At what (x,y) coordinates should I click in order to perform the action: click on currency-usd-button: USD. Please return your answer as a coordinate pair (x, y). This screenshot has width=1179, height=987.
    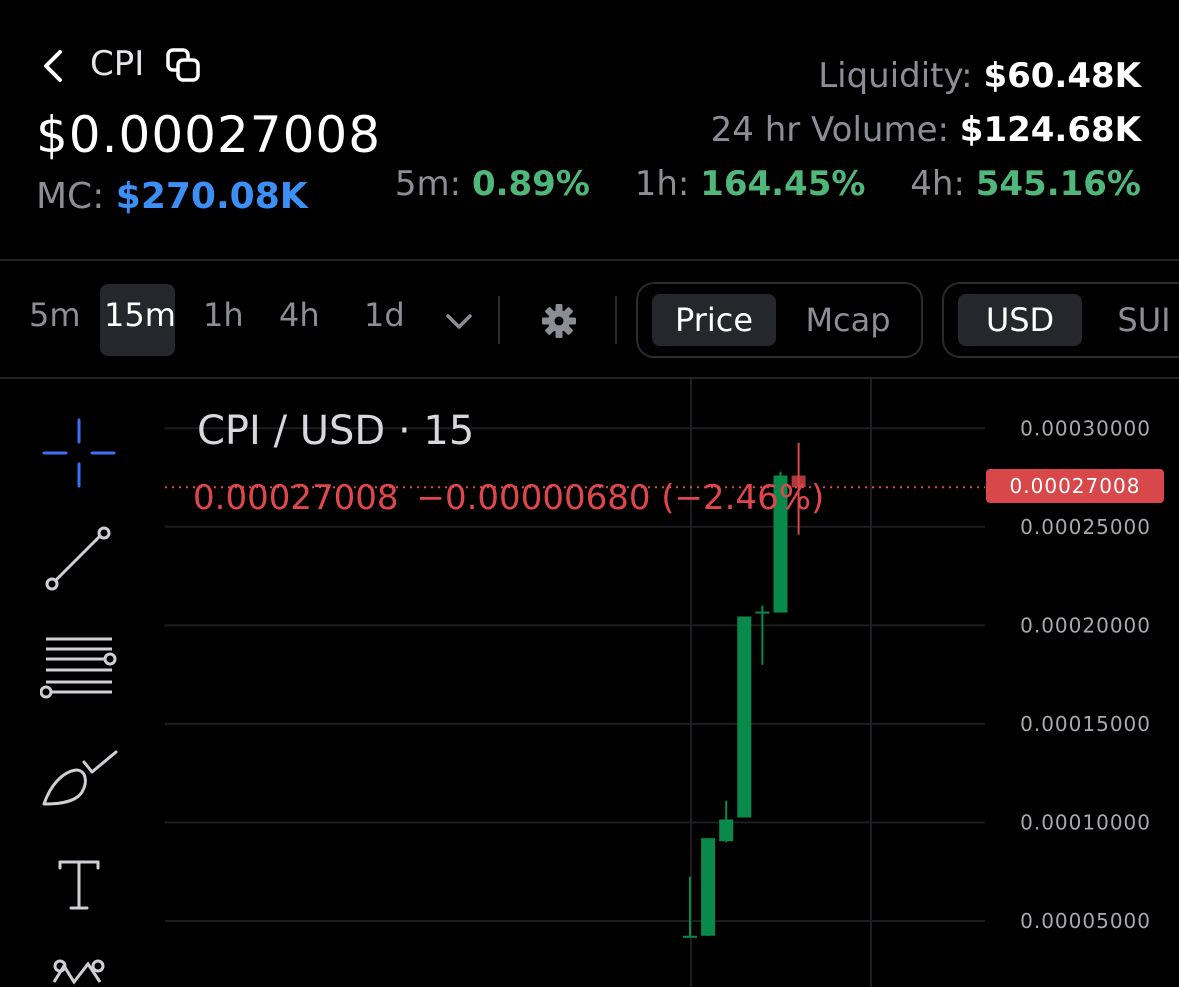
    Looking at the image, I should click on (1020, 320).